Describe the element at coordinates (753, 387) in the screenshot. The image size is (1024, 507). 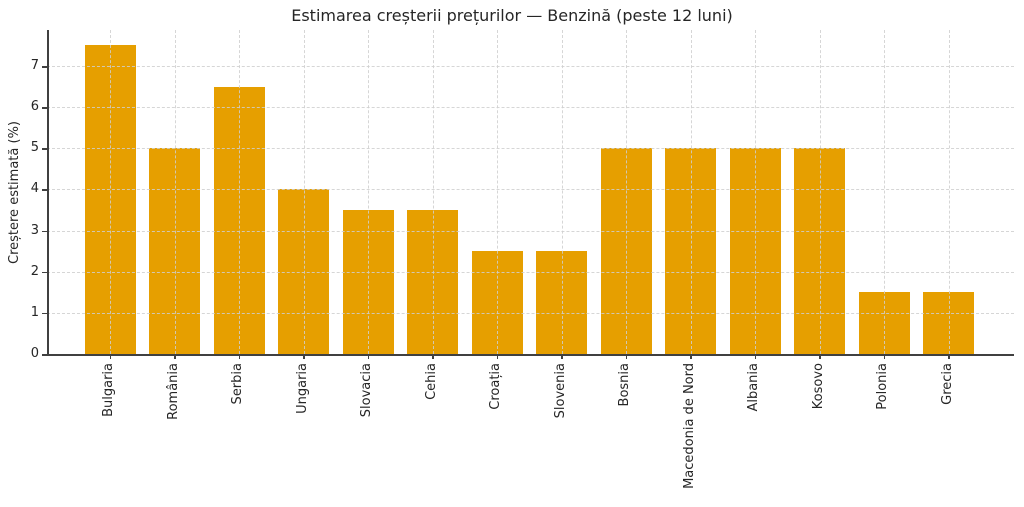
I see `x-tick-label: Albania` at that location.